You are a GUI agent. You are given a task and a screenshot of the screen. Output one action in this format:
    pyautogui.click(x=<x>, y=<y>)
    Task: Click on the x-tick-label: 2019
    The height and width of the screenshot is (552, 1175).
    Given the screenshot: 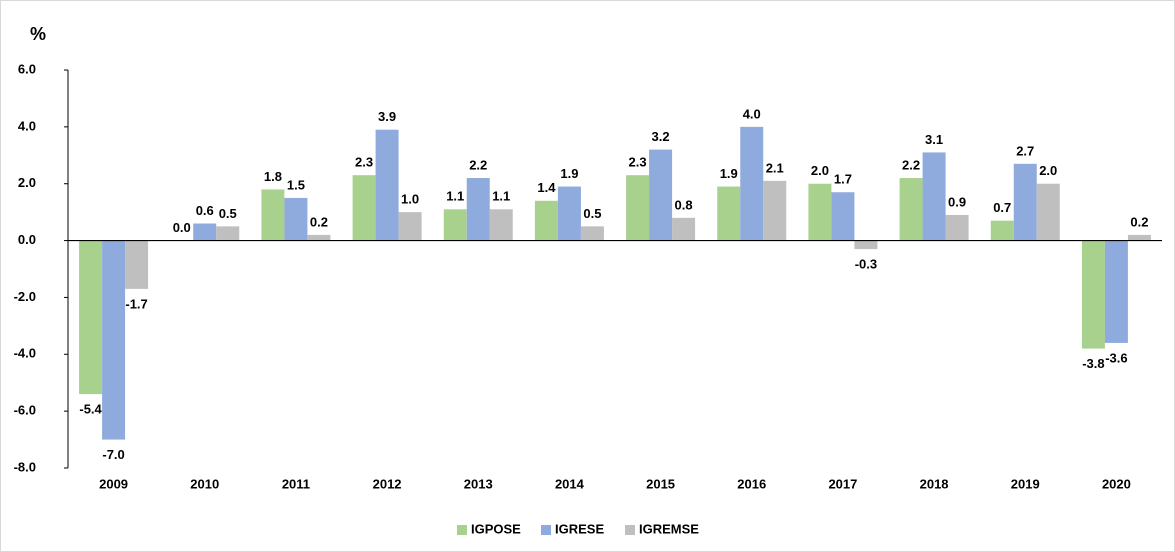 What is the action you would take?
    pyautogui.click(x=1025, y=483)
    